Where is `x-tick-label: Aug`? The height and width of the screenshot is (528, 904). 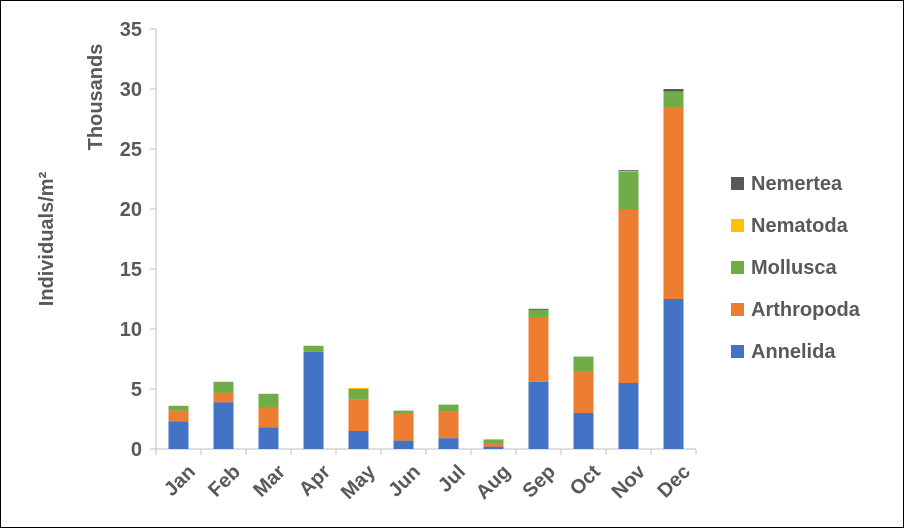
x-tick-label: Aug is located at coordinates (493, 482).